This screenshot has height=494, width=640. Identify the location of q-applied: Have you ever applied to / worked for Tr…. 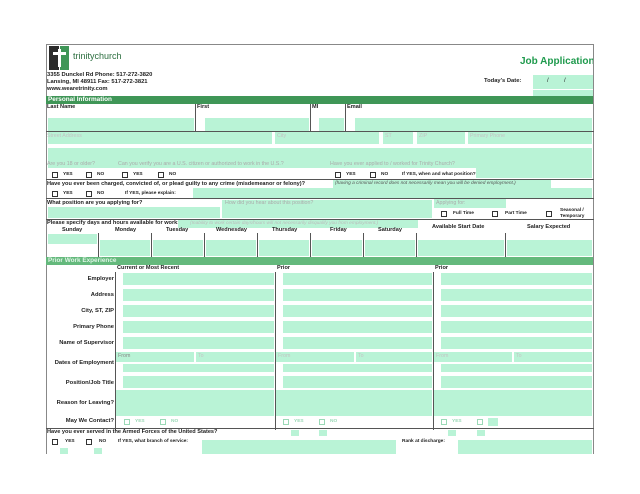
(392, 164).